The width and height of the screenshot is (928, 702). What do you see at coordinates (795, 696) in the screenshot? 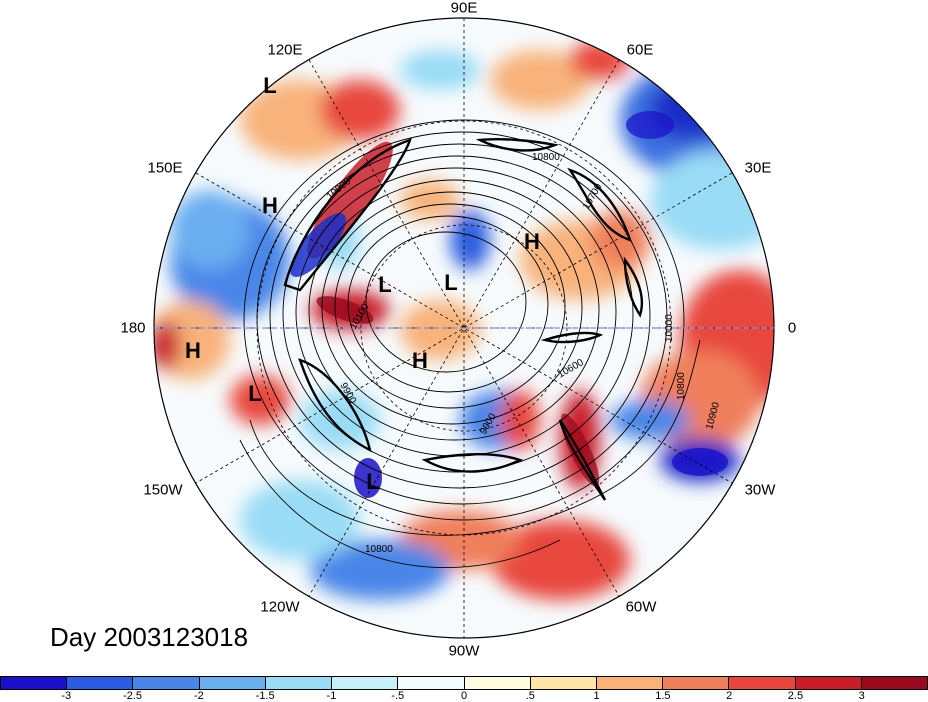
I see `colorbar-tick-label: 2.5` at bounding box center [795, 696].